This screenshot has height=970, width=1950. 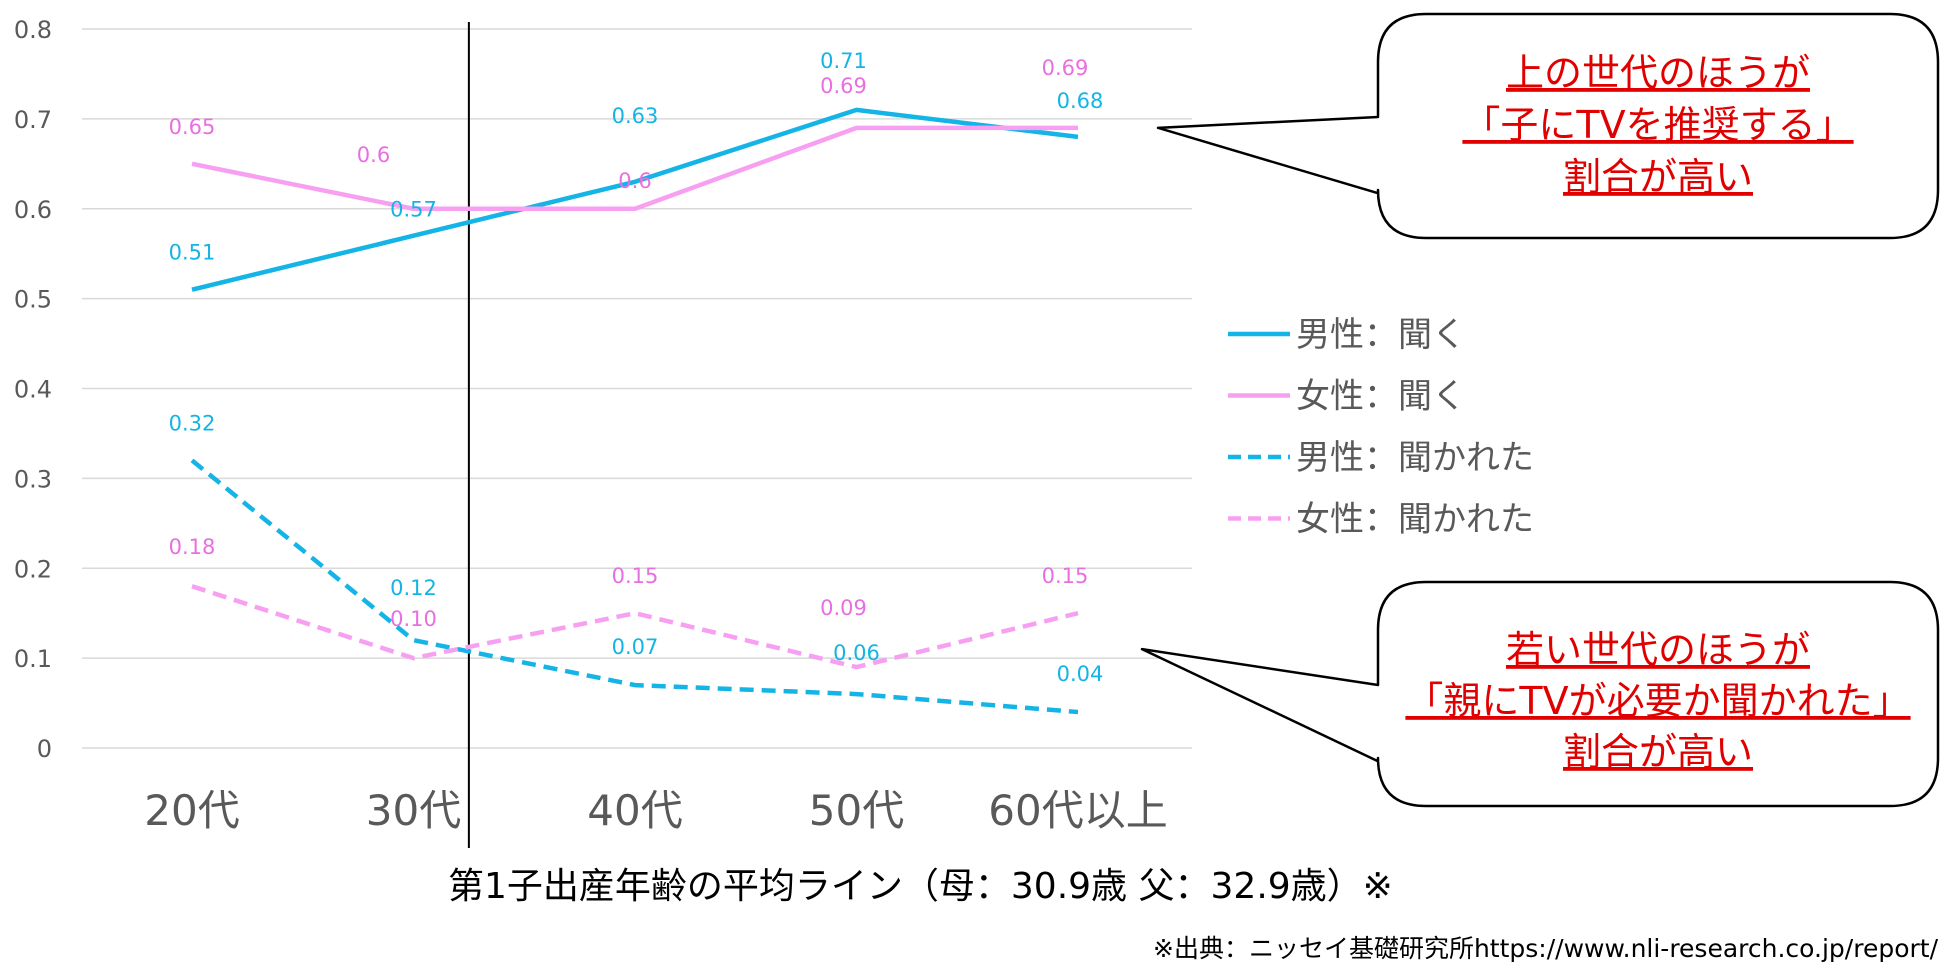 What do you see at coordinates (33, 479) in the screenshot?
I see `y-tick-label: 0.3` at bounding box center [33, 479].